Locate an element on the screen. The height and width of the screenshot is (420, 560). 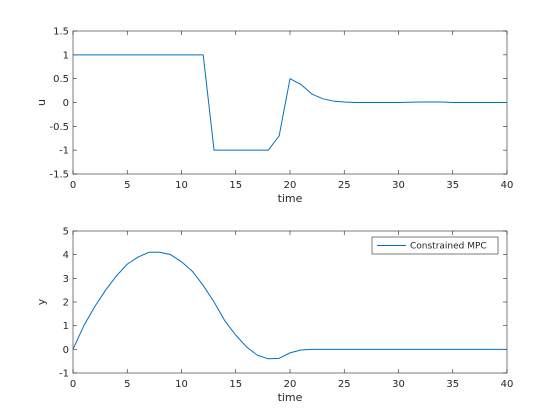
top-x-tick-label: 20 is located at coordinates (290, 185).